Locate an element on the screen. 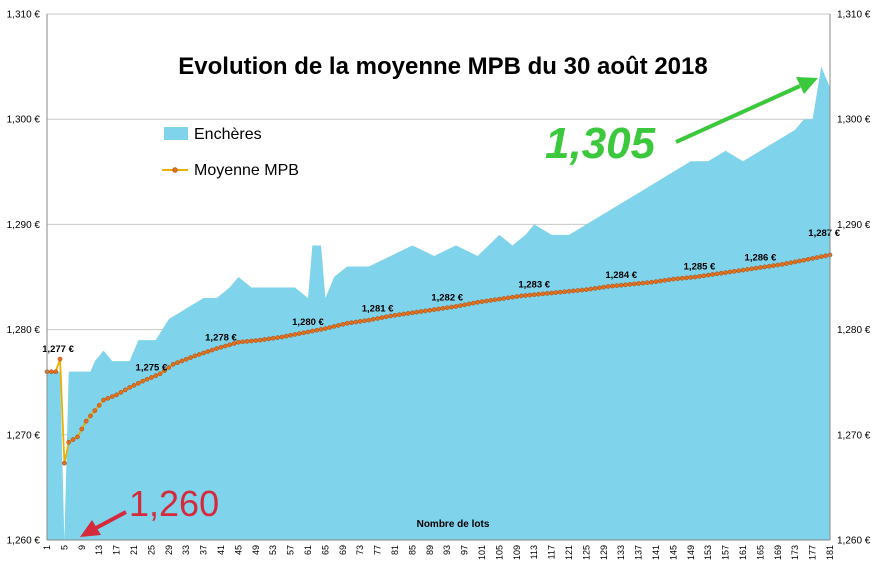 This screenshot has width=881, height=576. x-tick-label: 109 is located at coordinates (517, 552).